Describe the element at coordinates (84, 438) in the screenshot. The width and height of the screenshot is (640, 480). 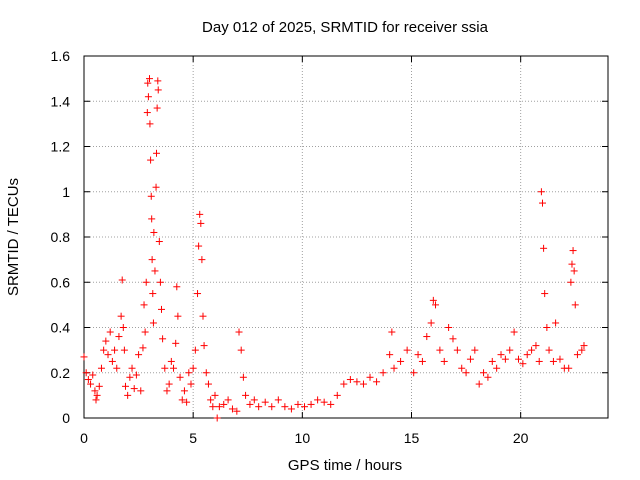
I see `x-tick-label: 0` at that location.